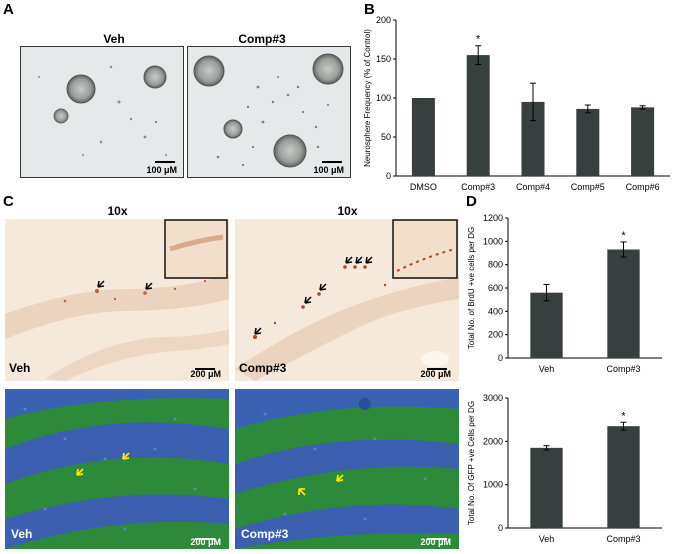 The image size is (675, 554). What do you see at coordinates (20, 368) in the screenshot?
I see `ihc-label-veh: Veh` at bounding box center [20, 368].